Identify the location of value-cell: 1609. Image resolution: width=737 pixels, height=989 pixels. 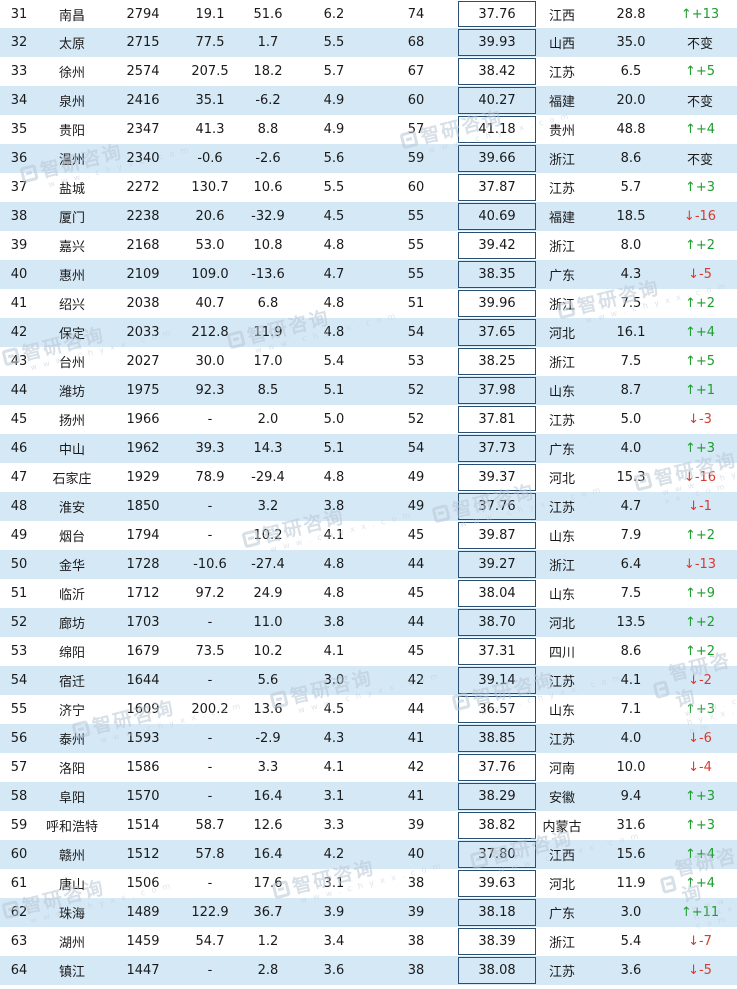
(143, 709).